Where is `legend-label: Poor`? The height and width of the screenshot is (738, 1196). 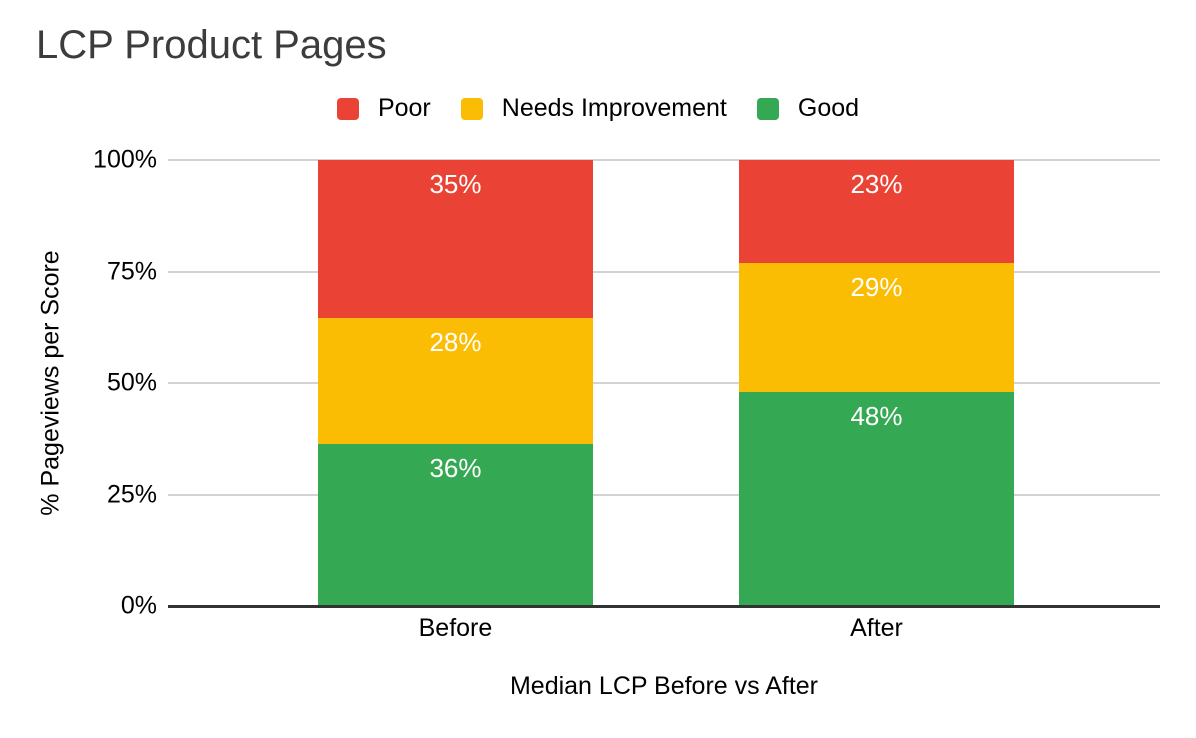 legend-label: Poor is located at coordinates (404, 108).